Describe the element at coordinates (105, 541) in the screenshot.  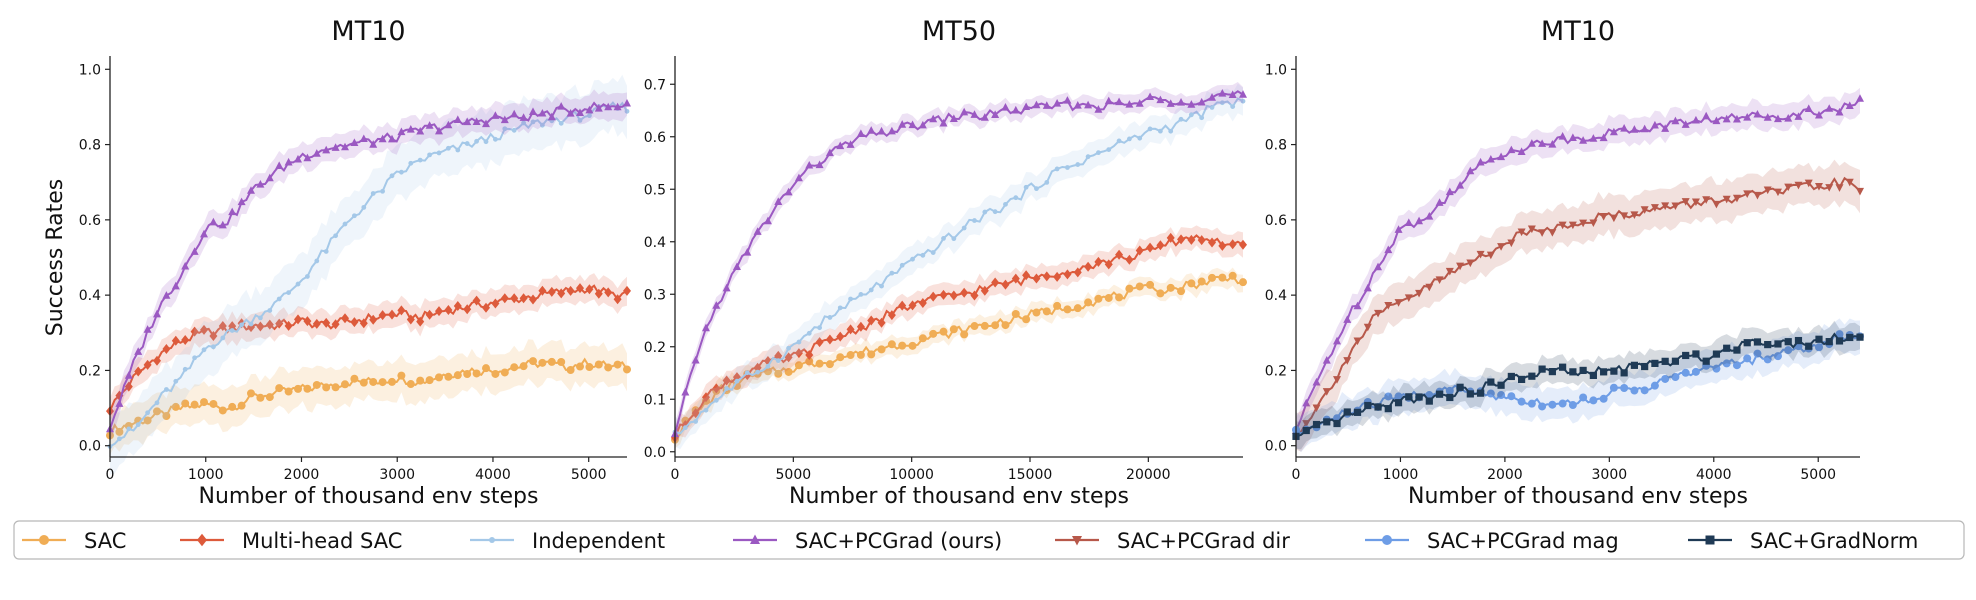
I see `legend-label: SAC` at that location.